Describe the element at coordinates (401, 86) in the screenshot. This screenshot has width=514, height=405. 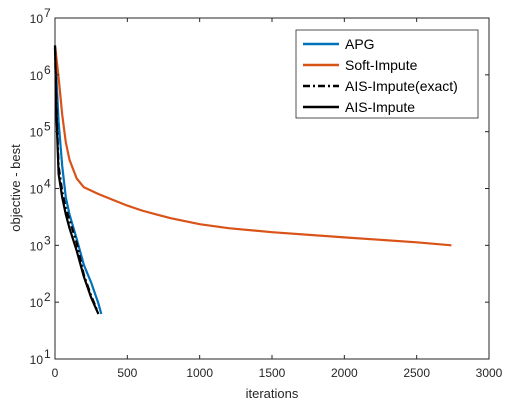
I see `legend-label-2: AIS-Impute(exact)` at that location.